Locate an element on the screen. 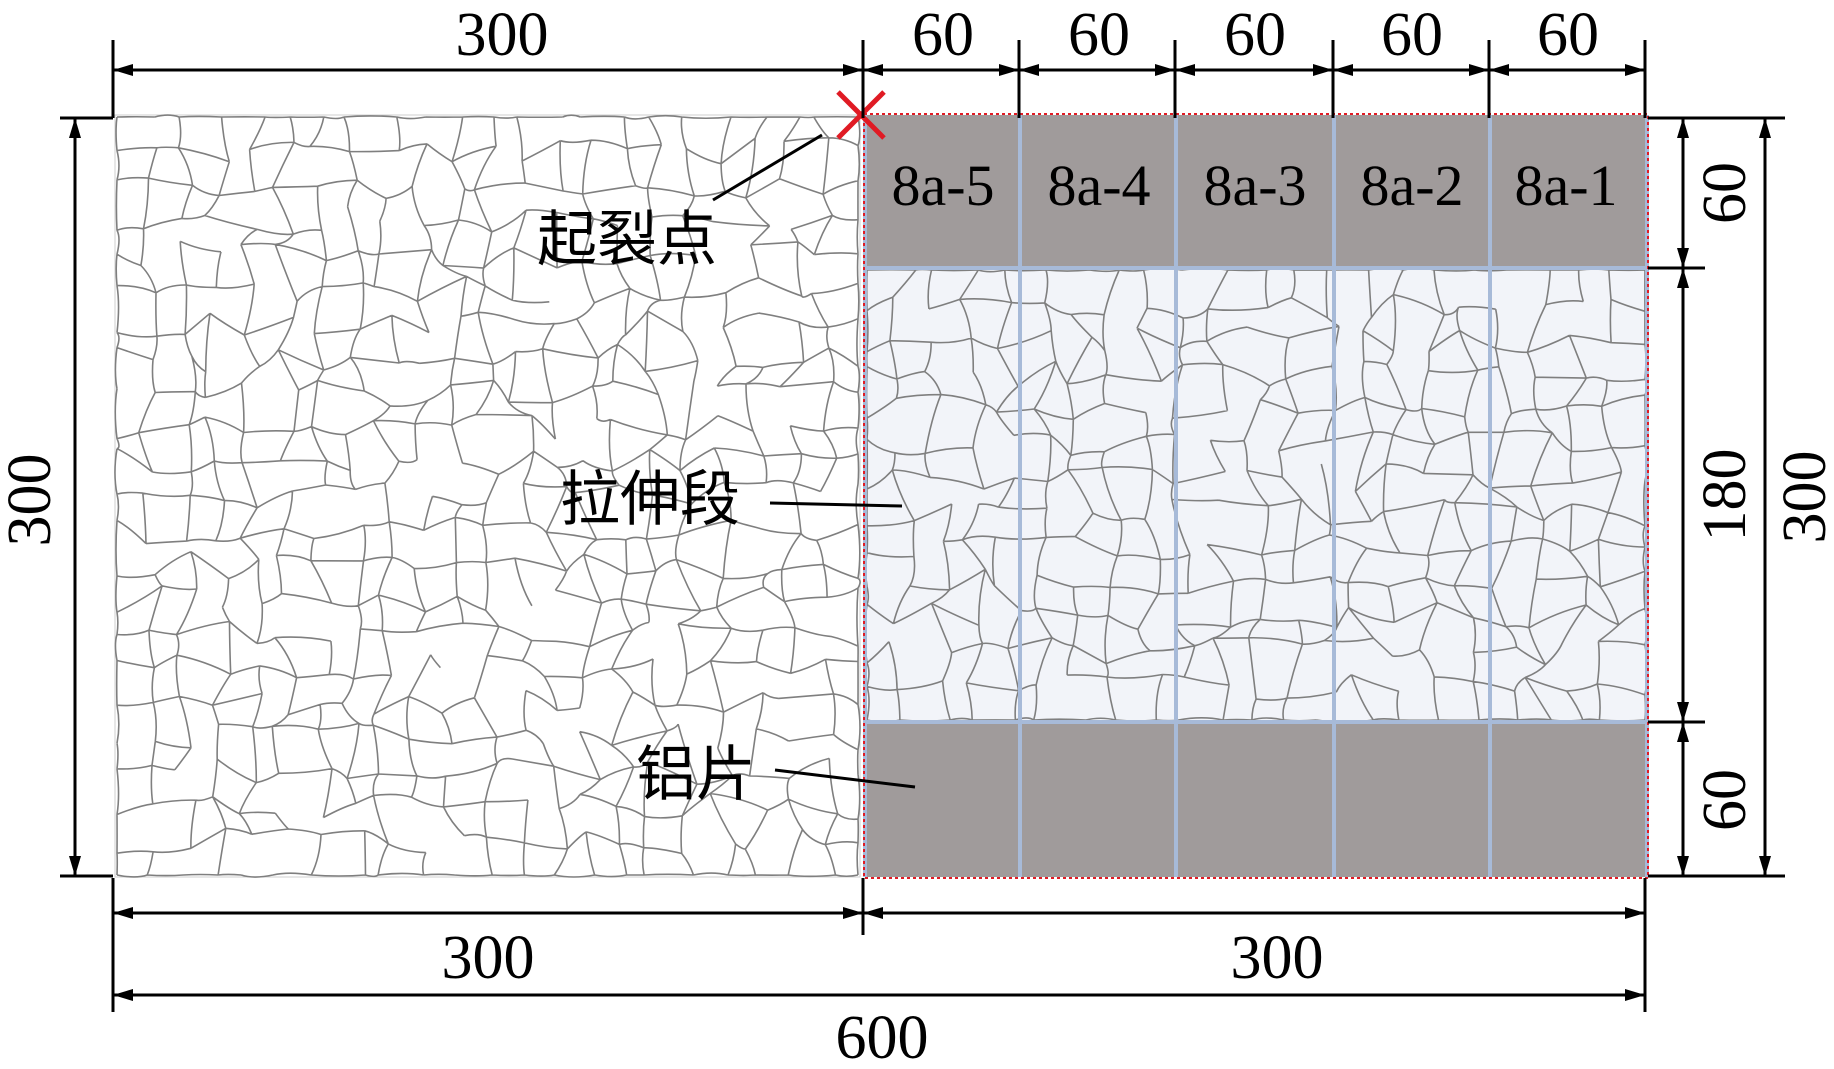 The height and width of the screenshot is (1069, 1834). right-dim-total: 300 is located at coordinates (1802, 497).